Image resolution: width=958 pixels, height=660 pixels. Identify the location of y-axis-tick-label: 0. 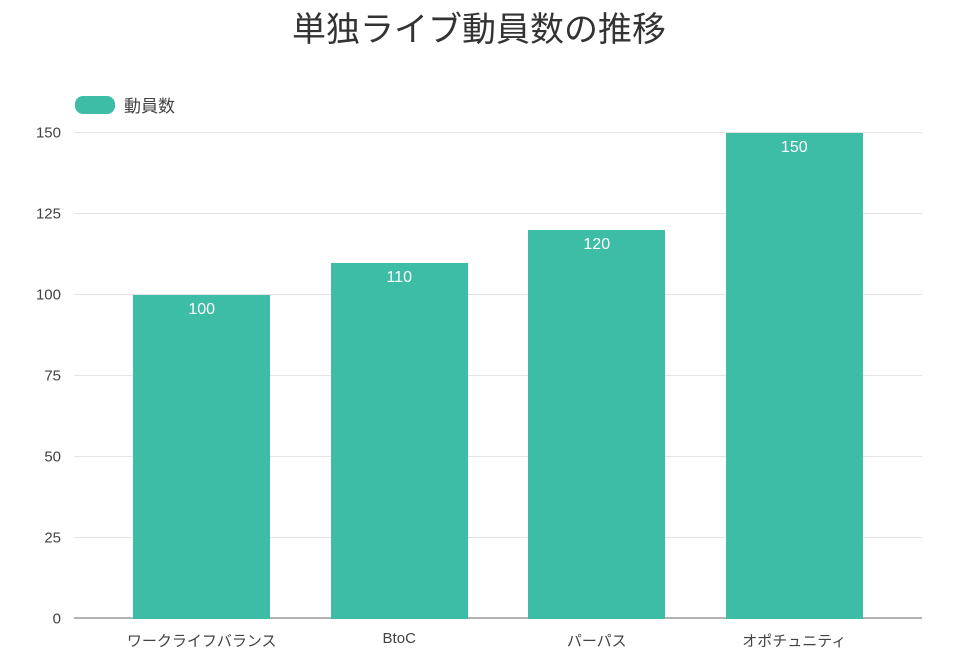
(56, 619).